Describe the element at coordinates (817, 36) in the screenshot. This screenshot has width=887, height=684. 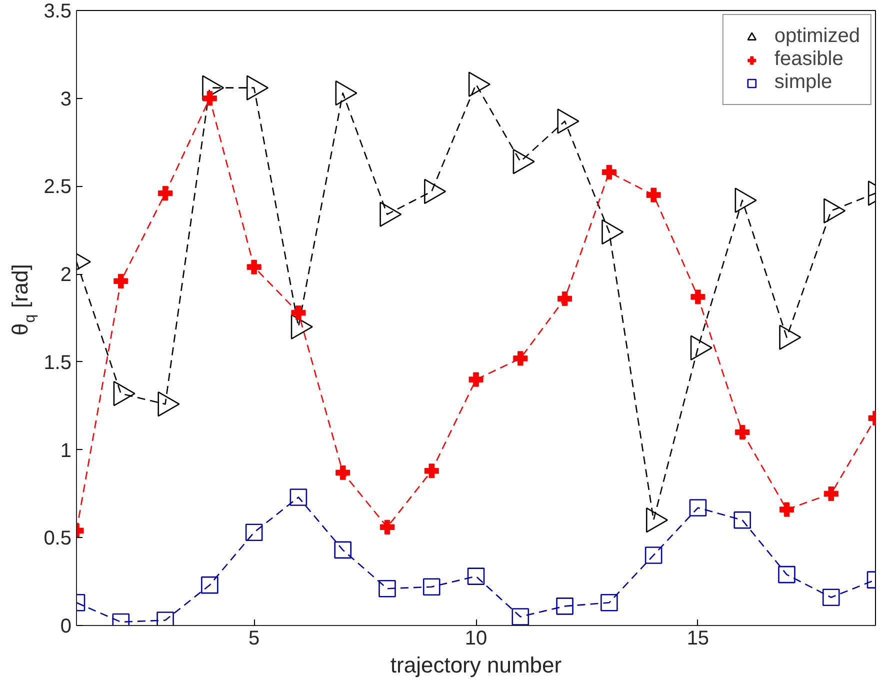
I see `legend-label: optimized` at that location.